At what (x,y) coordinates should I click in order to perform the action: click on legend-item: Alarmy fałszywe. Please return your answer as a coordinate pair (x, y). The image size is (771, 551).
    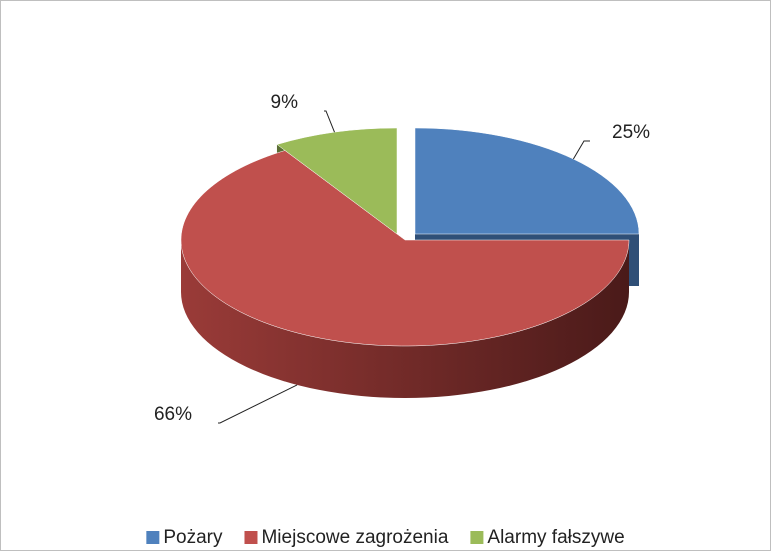
    Looking at the image, I should click on (547, 537).